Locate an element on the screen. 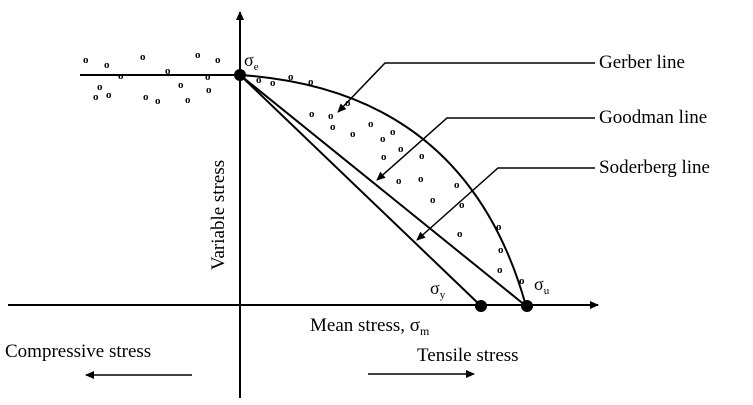 The image size is (753, 405). gerber-label: Gerber line is located at coordinates (642, 62).